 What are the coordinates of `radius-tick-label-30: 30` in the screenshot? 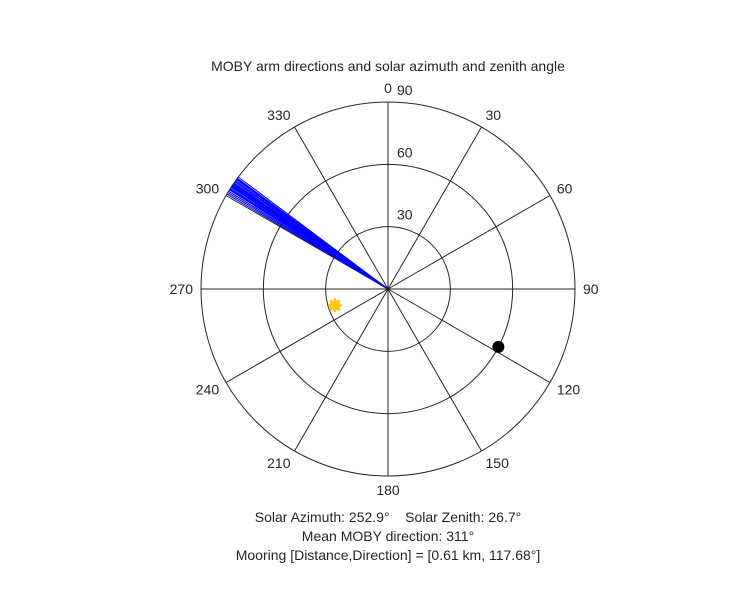 It's located at (405, 215).